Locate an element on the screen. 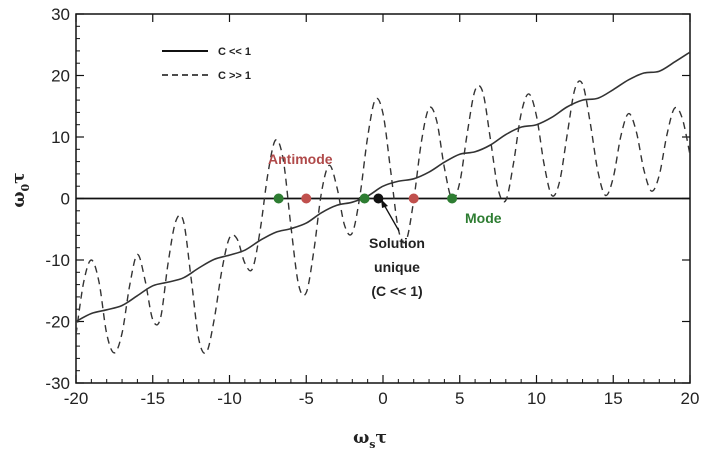 This screenshot has width=704, height=452. y-tick-label: 10 is located at coordinates (60, 137).